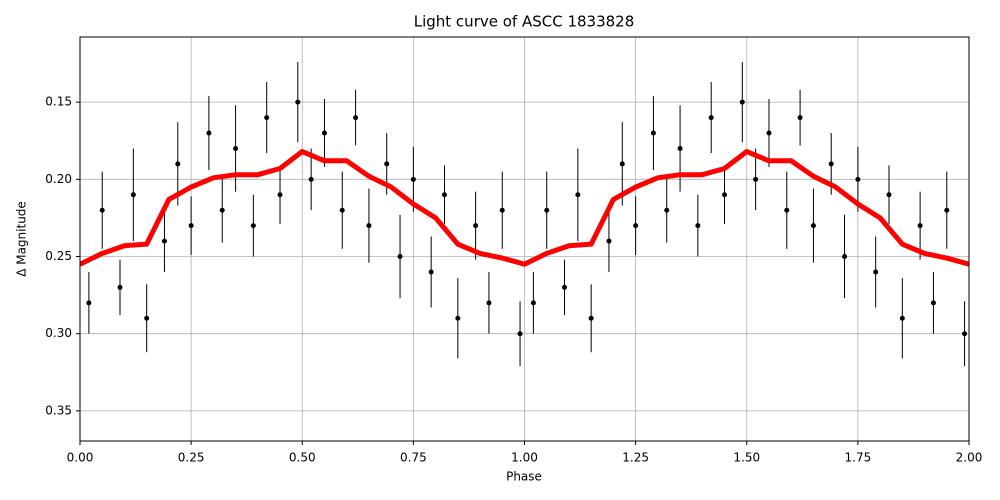 The height and width of the screenshot is (500, 1000). I want to click on x-tick-label: 0.50, so click(302, 458).